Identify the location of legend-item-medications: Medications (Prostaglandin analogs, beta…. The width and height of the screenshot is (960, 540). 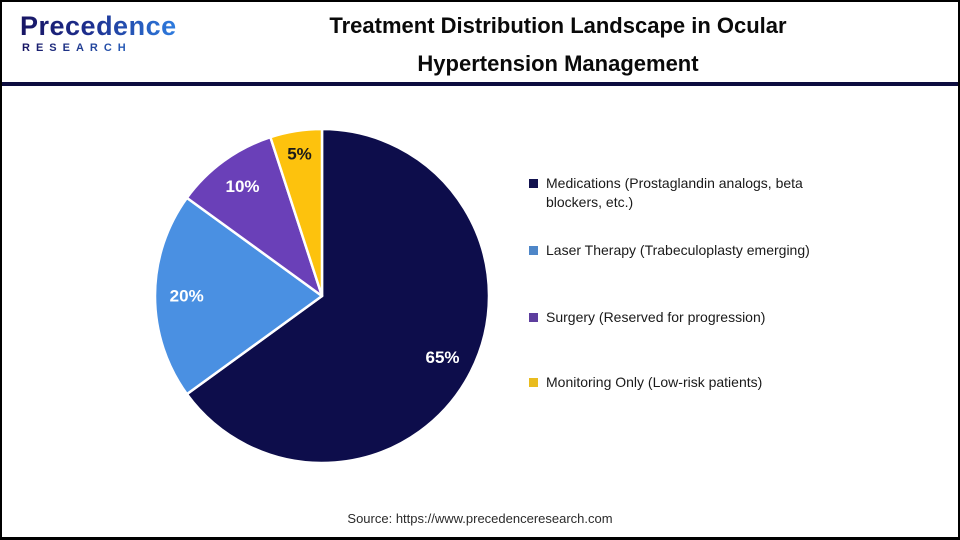
(734, 193).